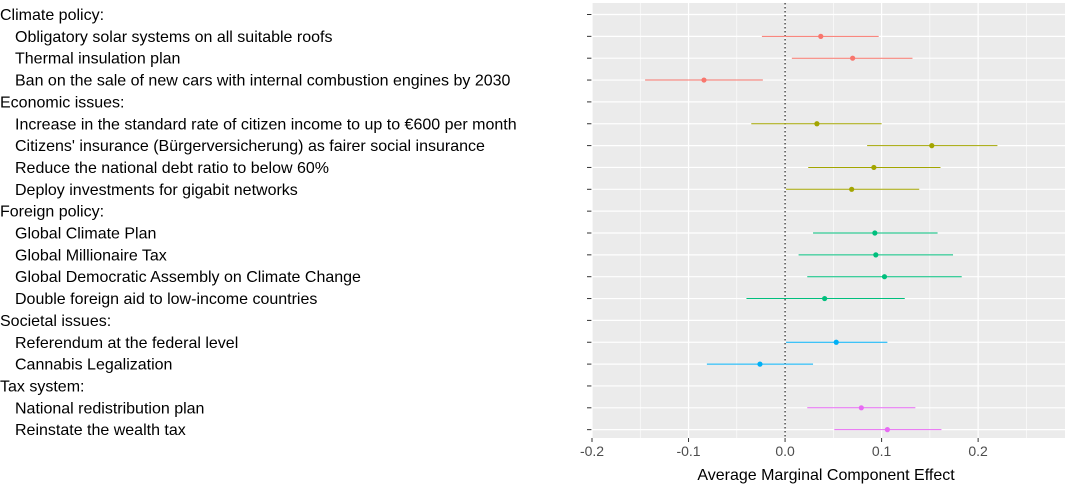 Image resolution: width=1065 pixels, height=484 pixels. Describe the element at coordinates (688, 451) in the screenshot. I see `x-tick-label: -0.1` at that location.